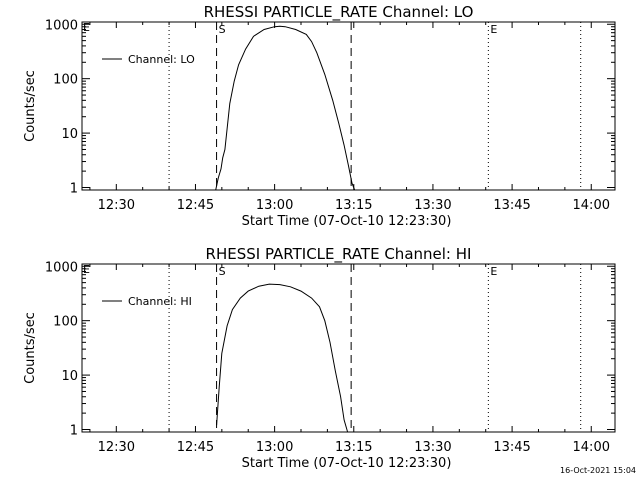 This screenshot has width=640, height=480. I want to click on legend-entry: Channel: LO, so click(161, 59).